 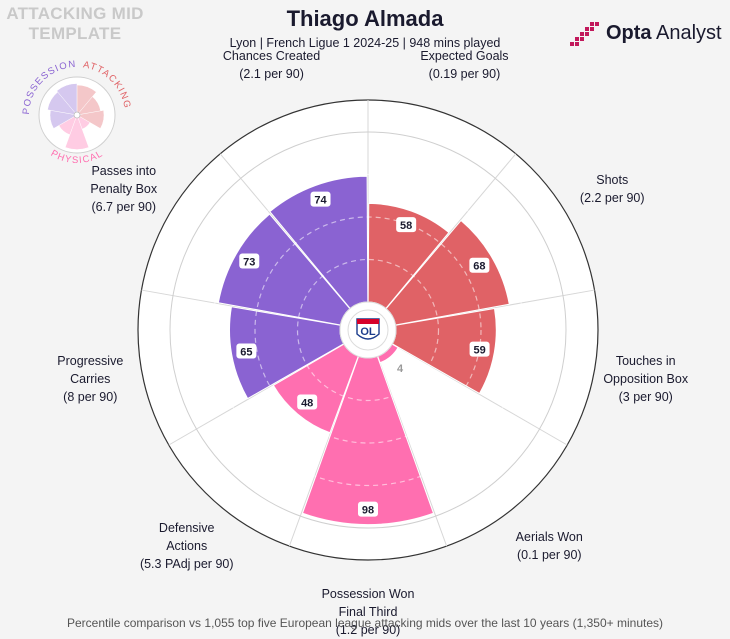 I want to click on legend-center, so click(x=77, y=115).